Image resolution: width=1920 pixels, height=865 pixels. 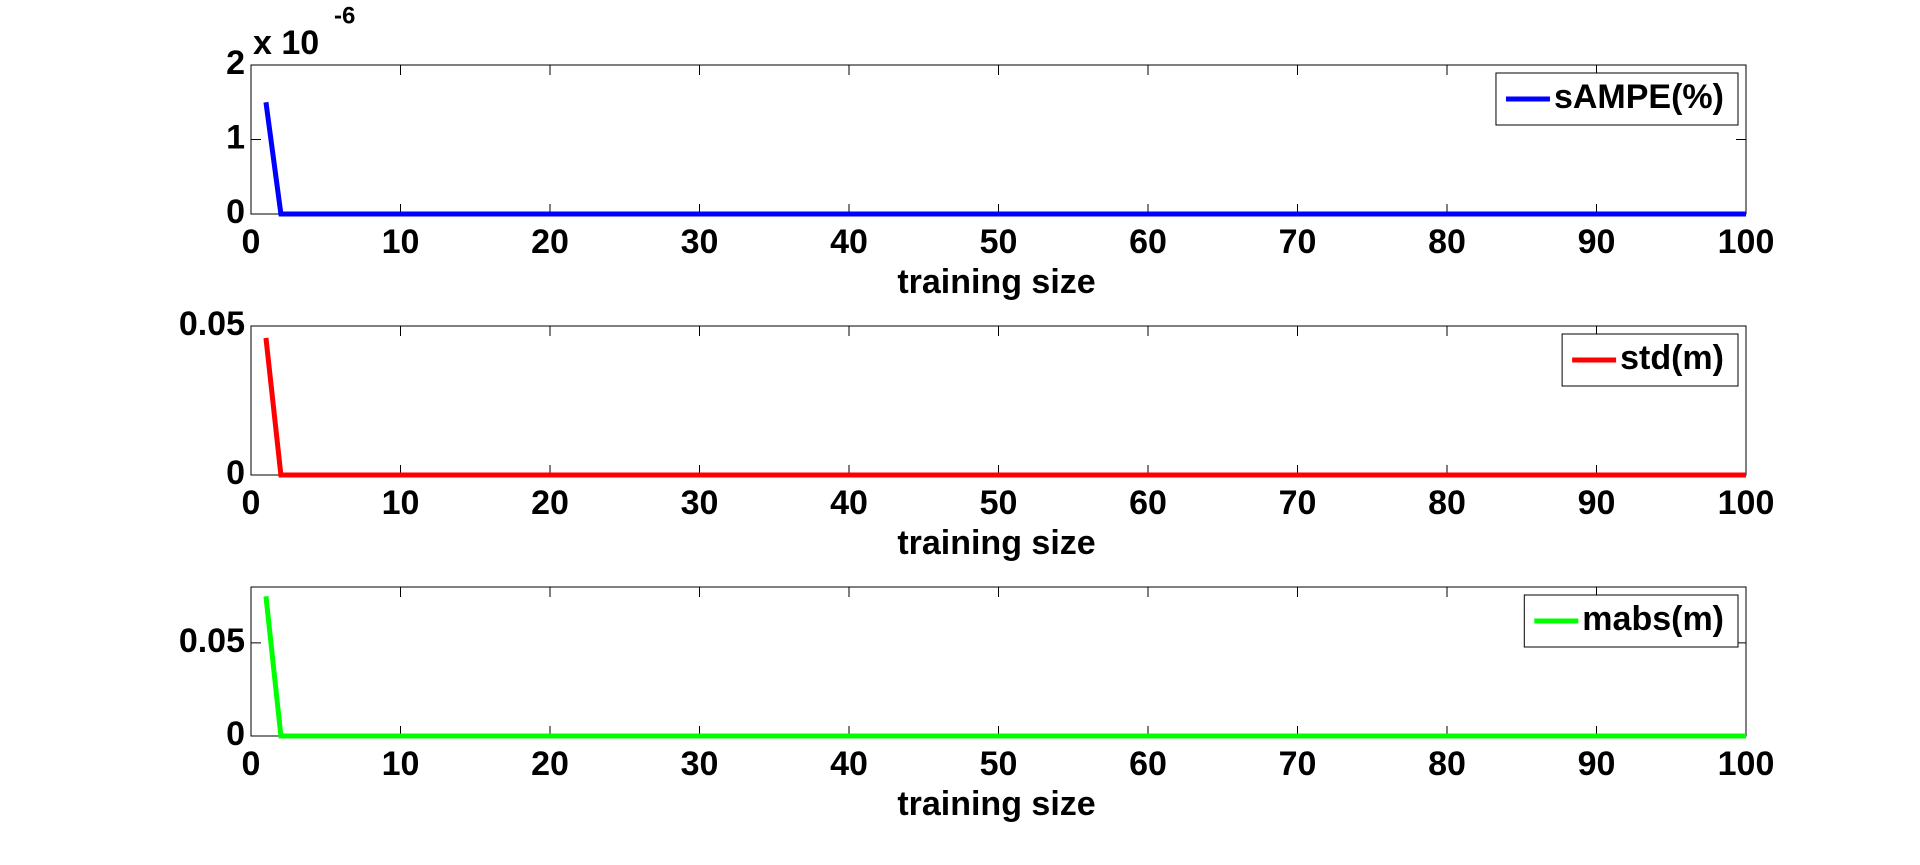 I want to click on axis-multiplier: x 10, so click(x=286, y=43).